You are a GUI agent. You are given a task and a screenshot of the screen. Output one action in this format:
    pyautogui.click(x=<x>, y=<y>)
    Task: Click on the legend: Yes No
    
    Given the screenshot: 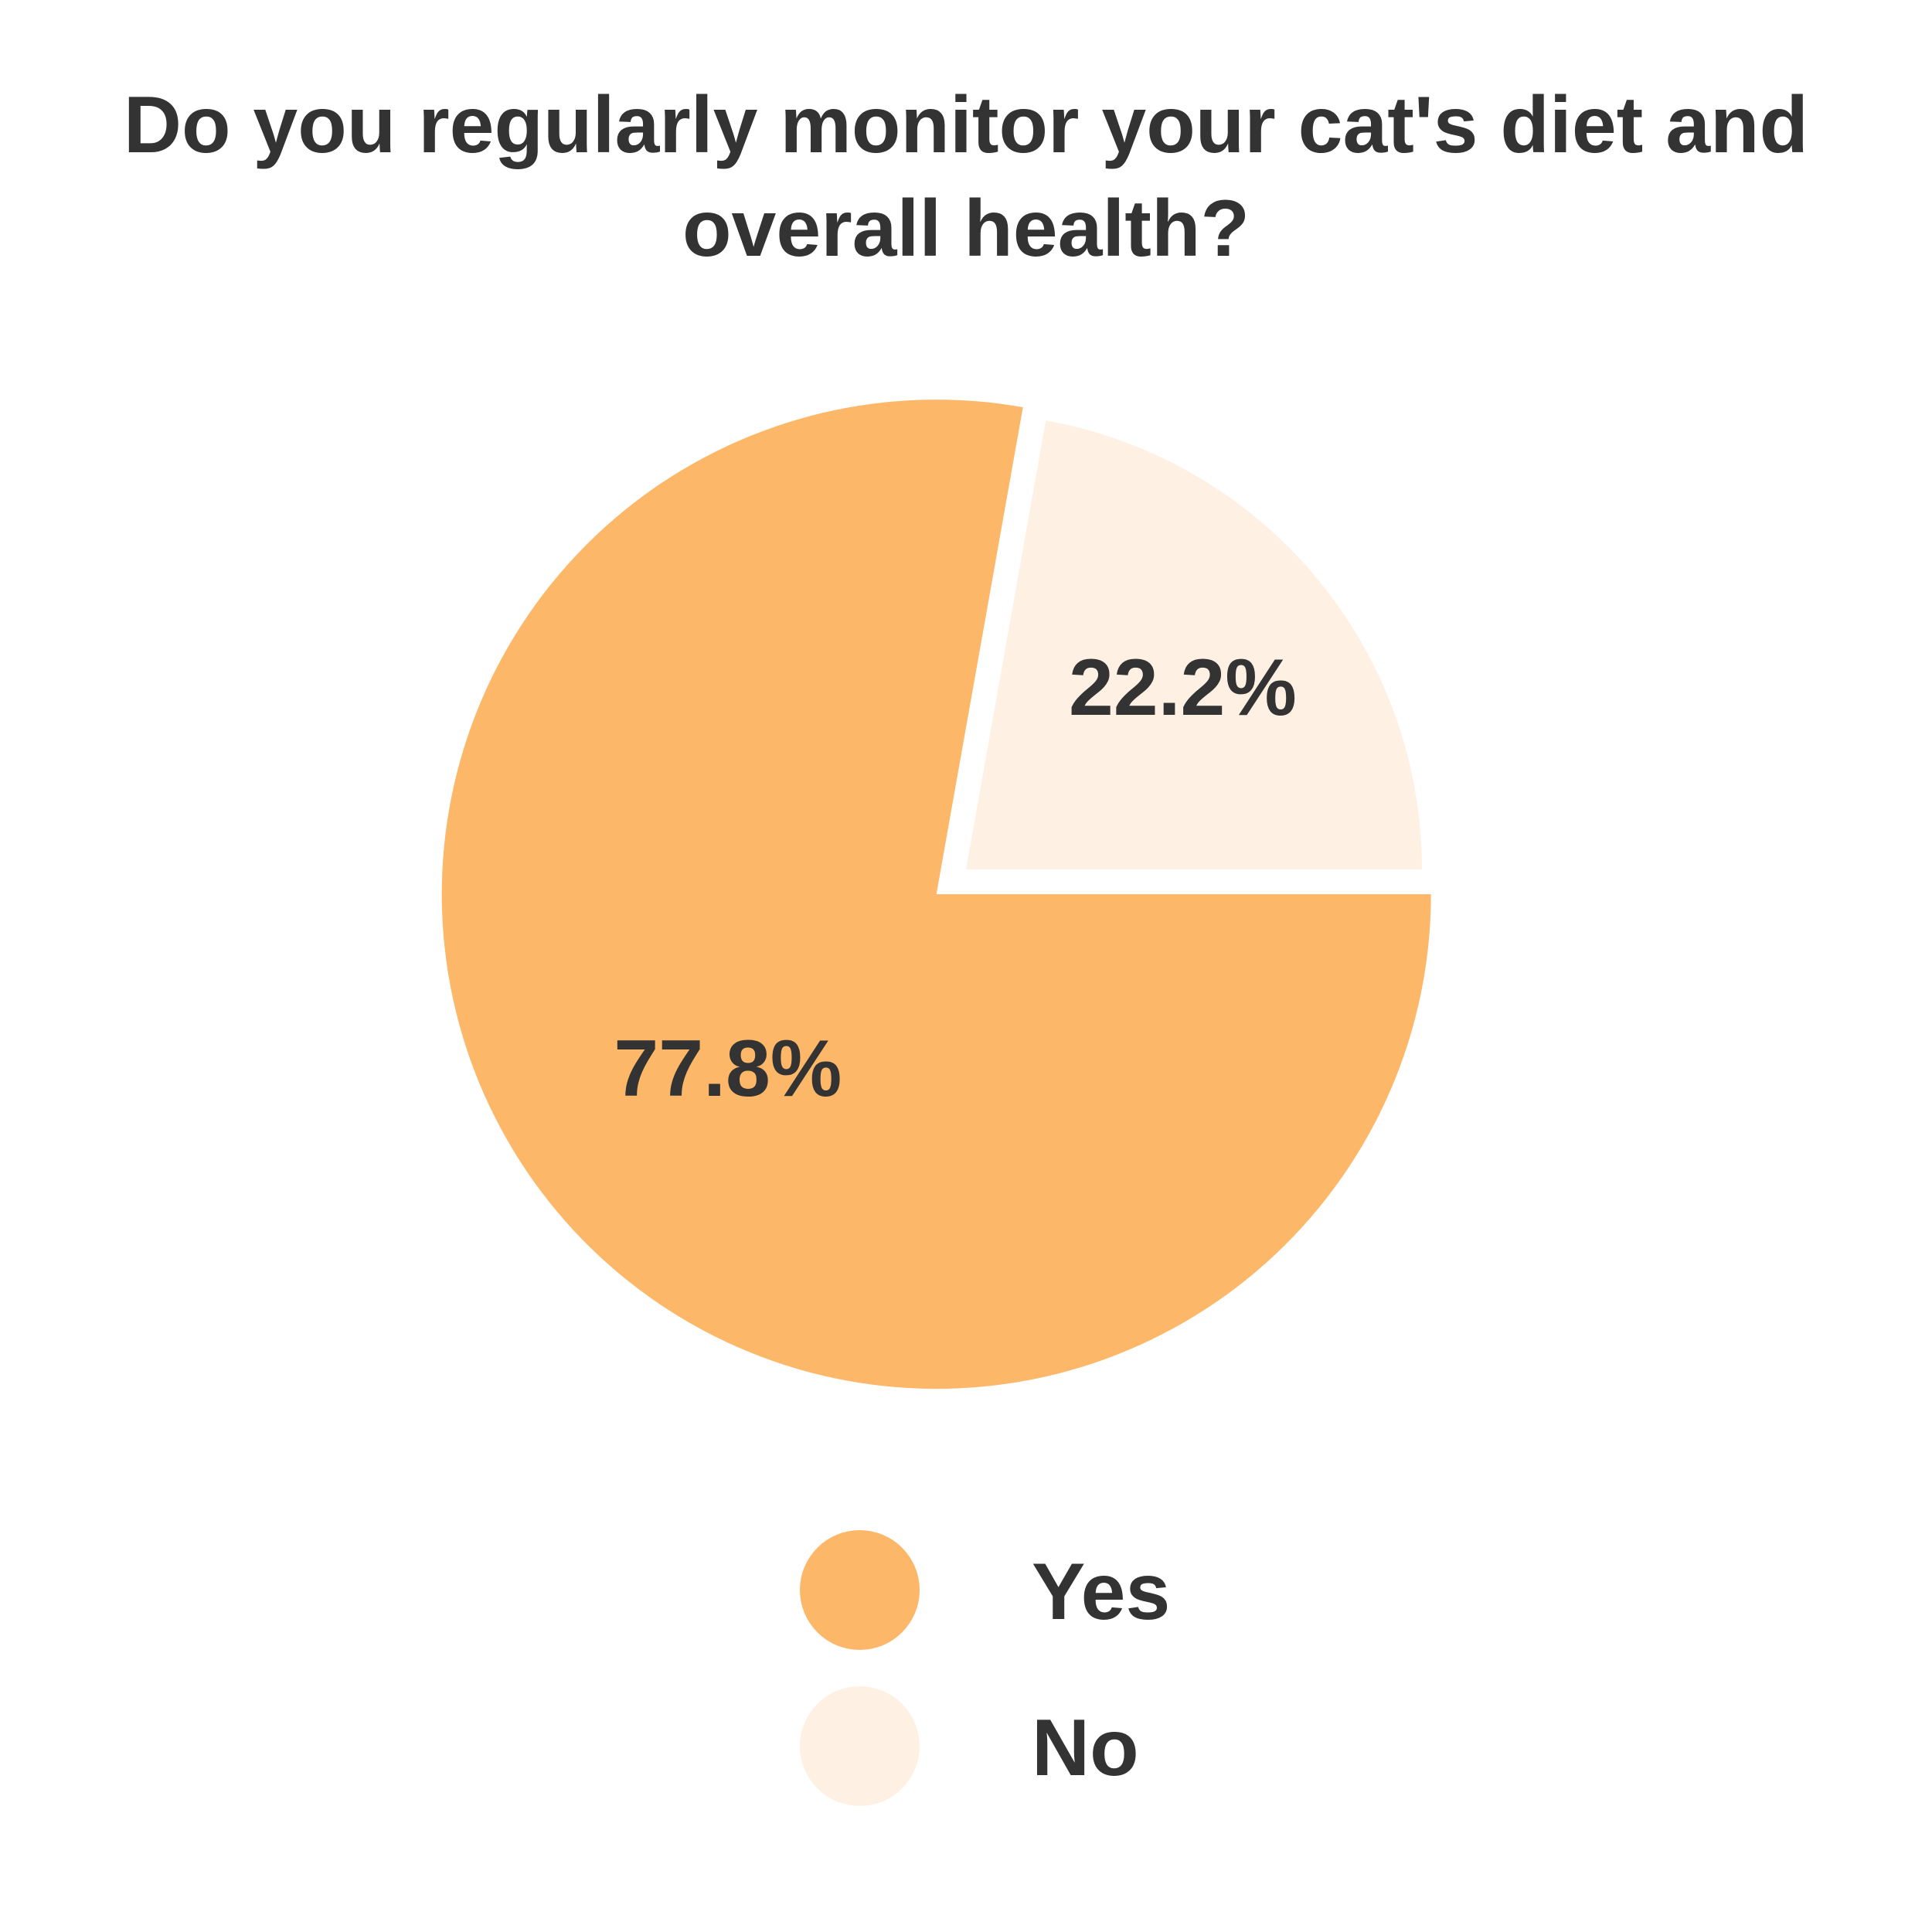 What is the action you would take?
    pyautogui.click(x=1032, y=1686)
    